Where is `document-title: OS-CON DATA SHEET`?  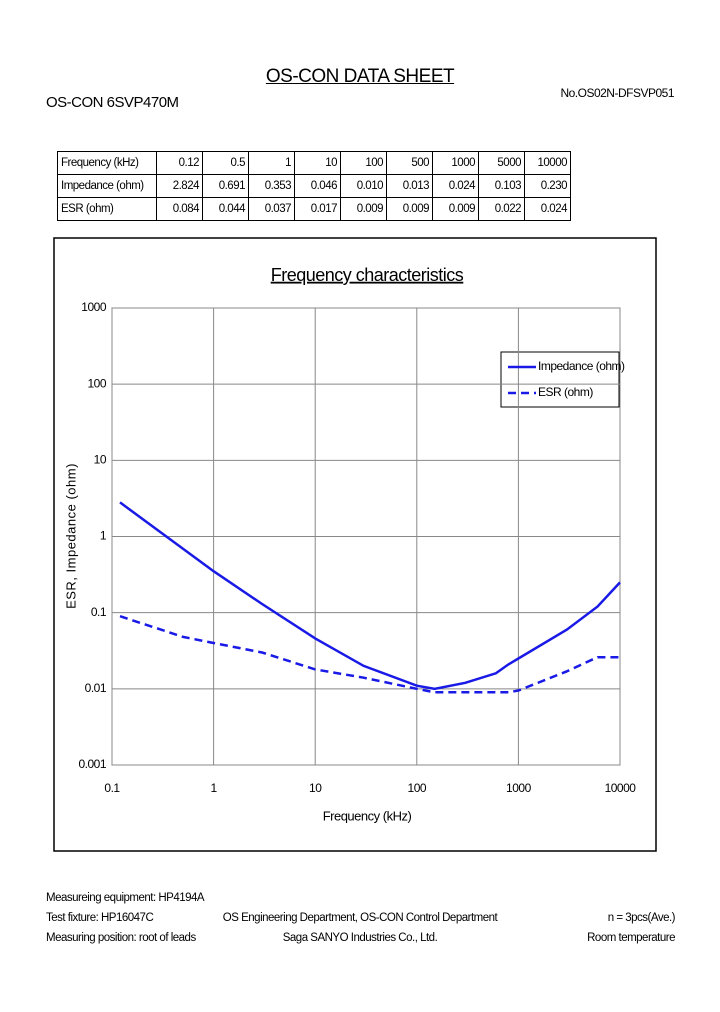 document-title: OS-CON DATA SHEET is located at coordinates (360, 76).